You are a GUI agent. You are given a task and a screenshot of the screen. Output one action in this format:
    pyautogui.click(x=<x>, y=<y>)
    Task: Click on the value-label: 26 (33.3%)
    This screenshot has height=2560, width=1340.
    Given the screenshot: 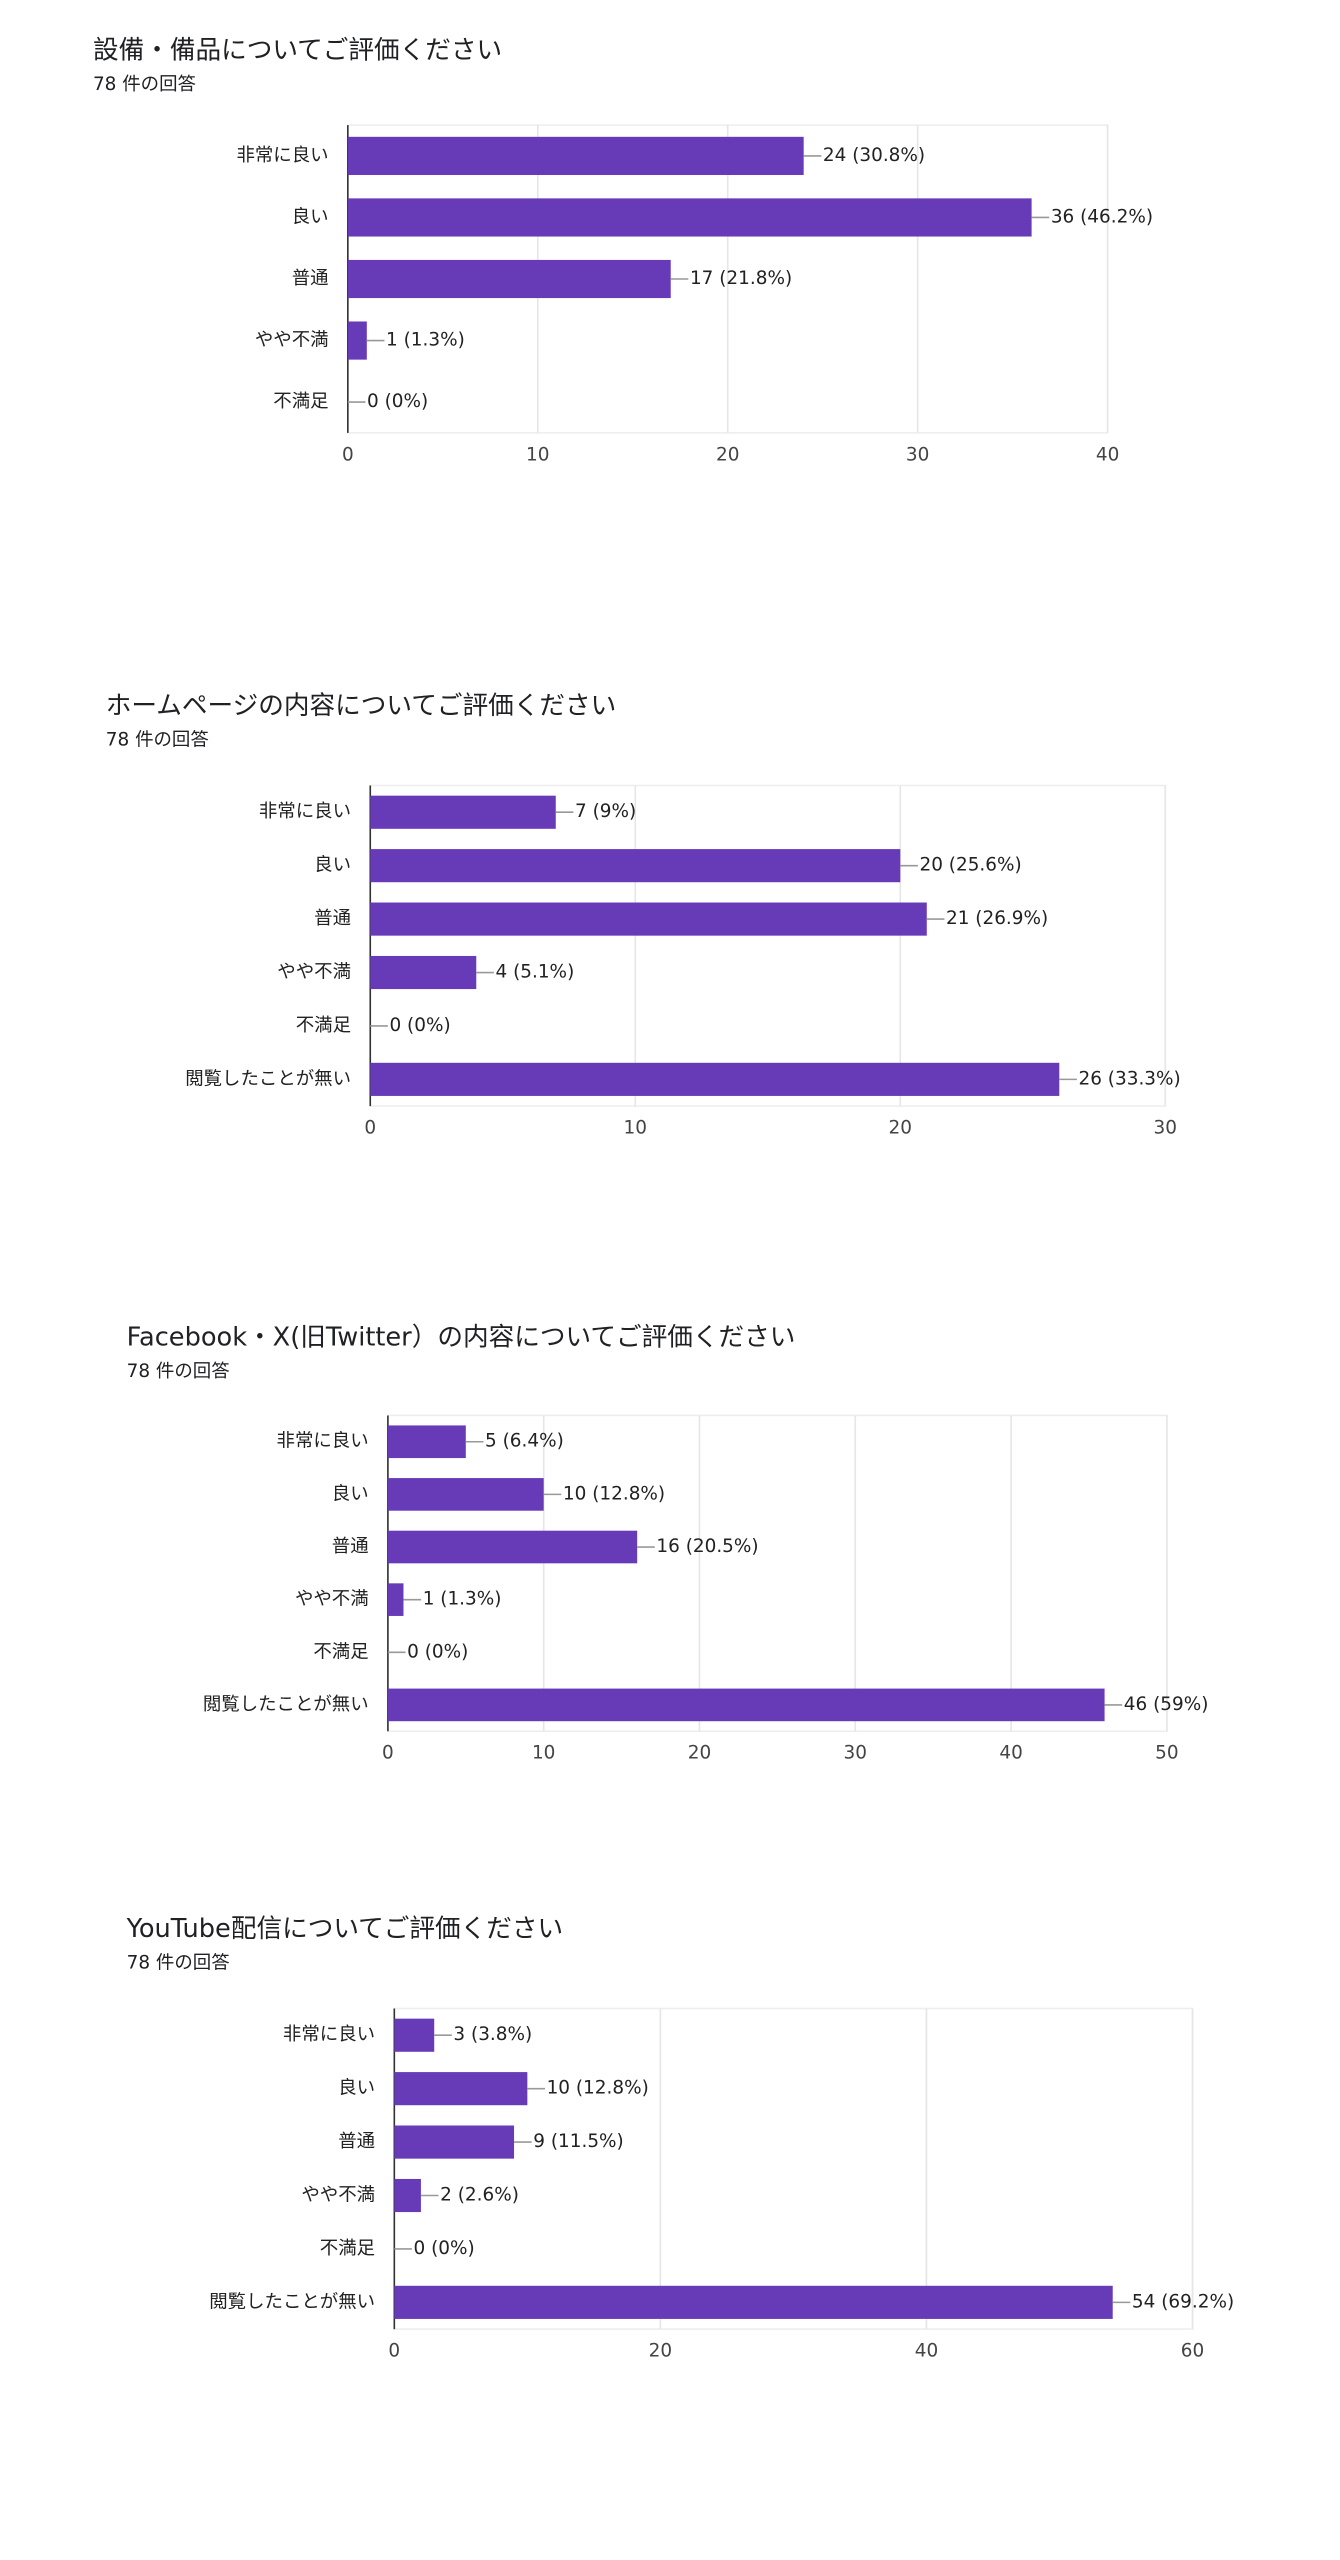 What is the action you would take?
    pyautogui.click(x=1130, y=1078)
    